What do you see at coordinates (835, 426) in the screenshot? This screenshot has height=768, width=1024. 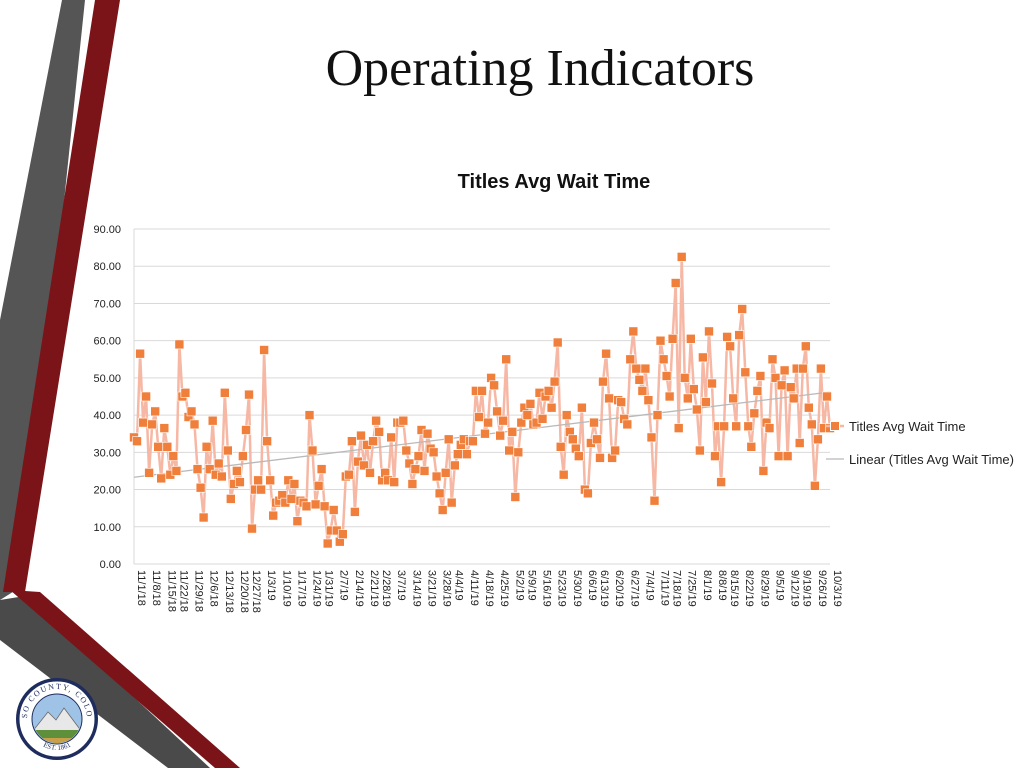 I see `legend-series-marker` at bounding box center [835, 426].